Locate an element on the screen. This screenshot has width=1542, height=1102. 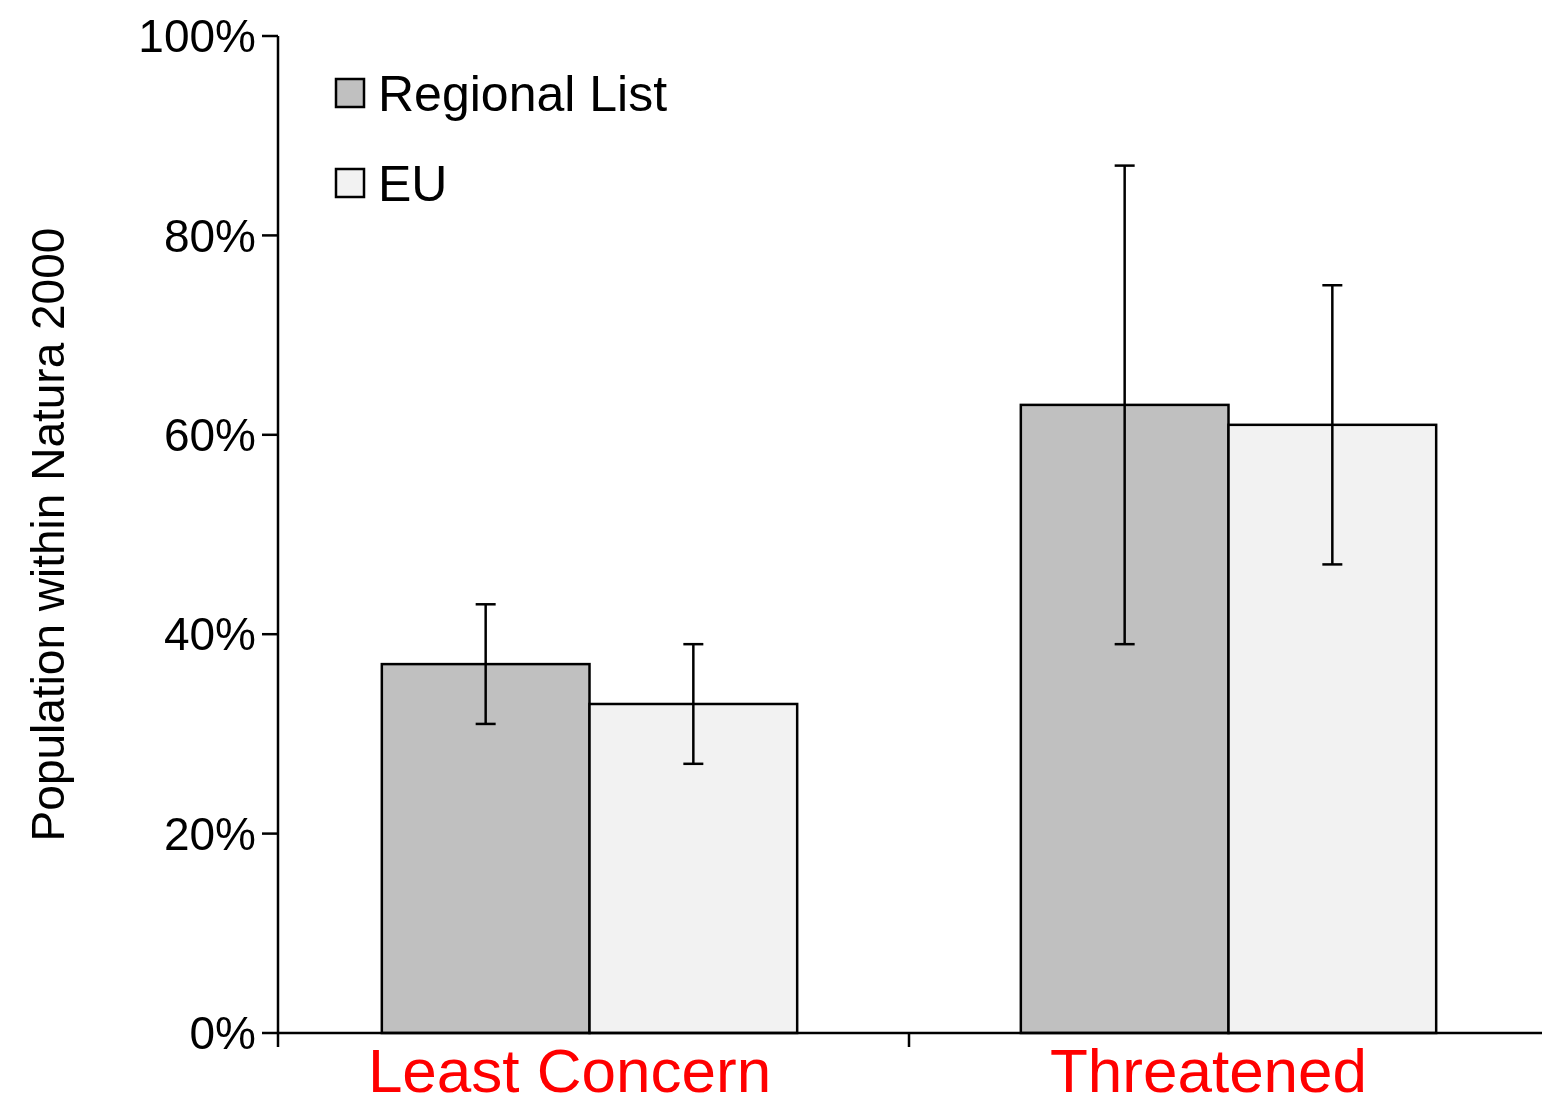
x-tick-label: Threatened is located at coordinates (1208, 1069).